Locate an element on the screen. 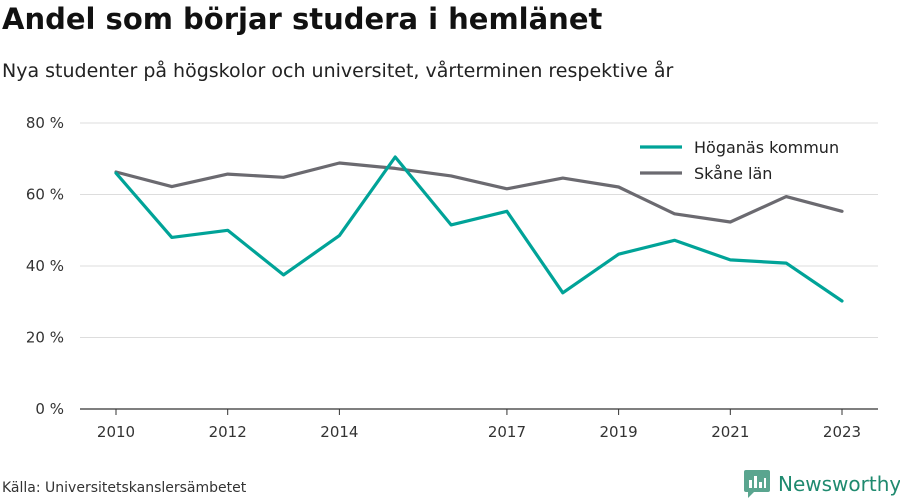  x-tick-label: 2021 is located at coordinates (730, 432).